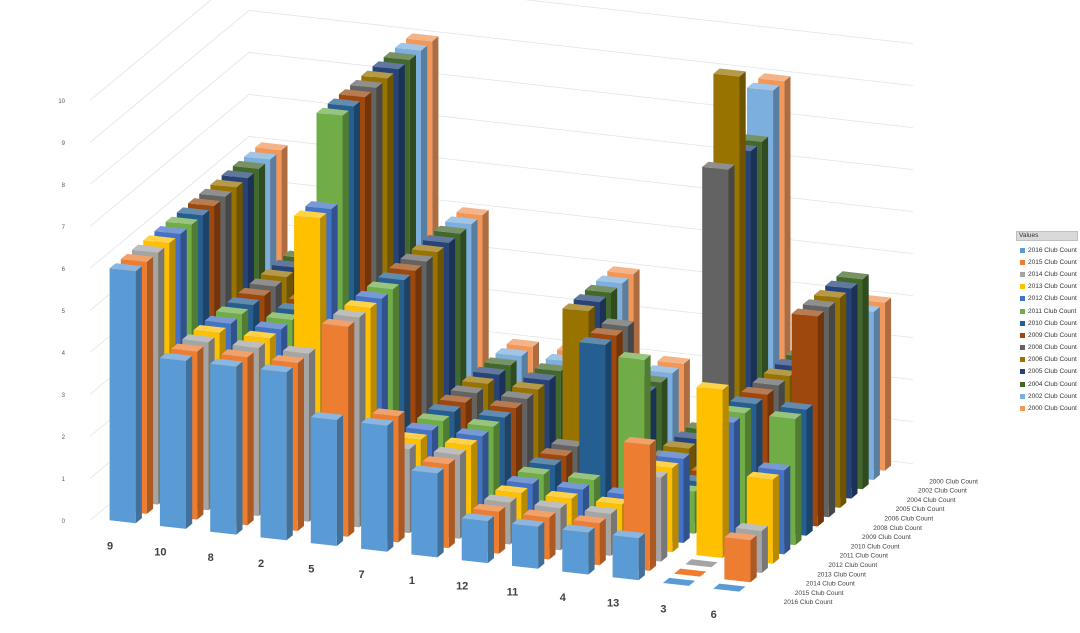 Image resolution: width=1080 pixels, height=633 pixels. Describe the element at coordinates (942, 491) in the screenshot. I see `series-axis-label: 2002 Club Count` at that location.